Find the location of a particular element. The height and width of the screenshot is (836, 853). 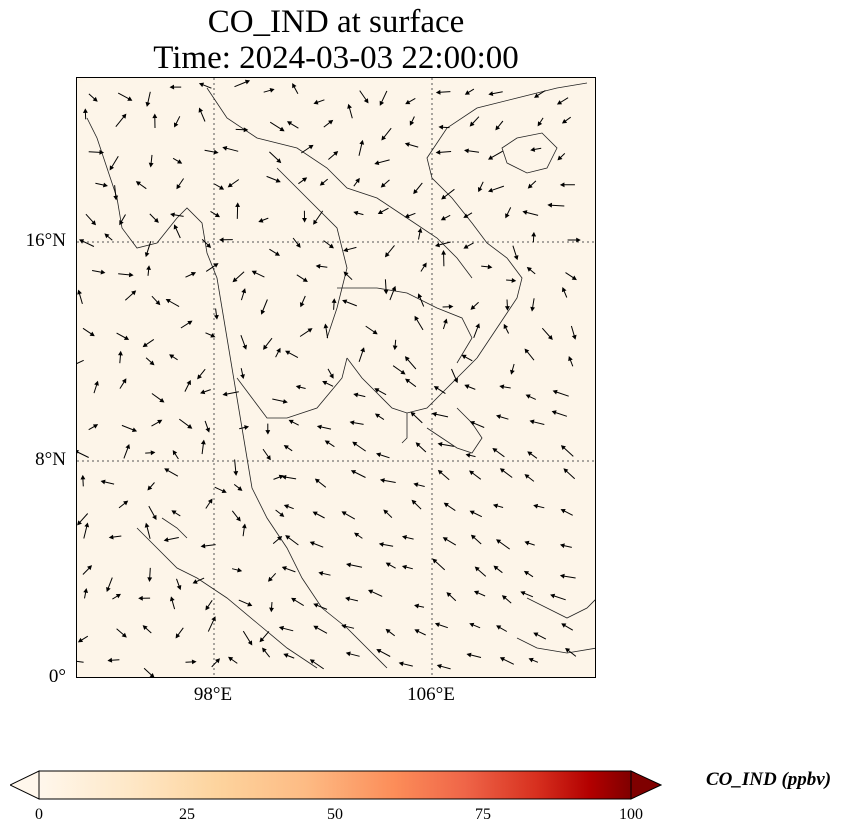

colorbar-tick-0: 0 is located at coordinates (39, 814).